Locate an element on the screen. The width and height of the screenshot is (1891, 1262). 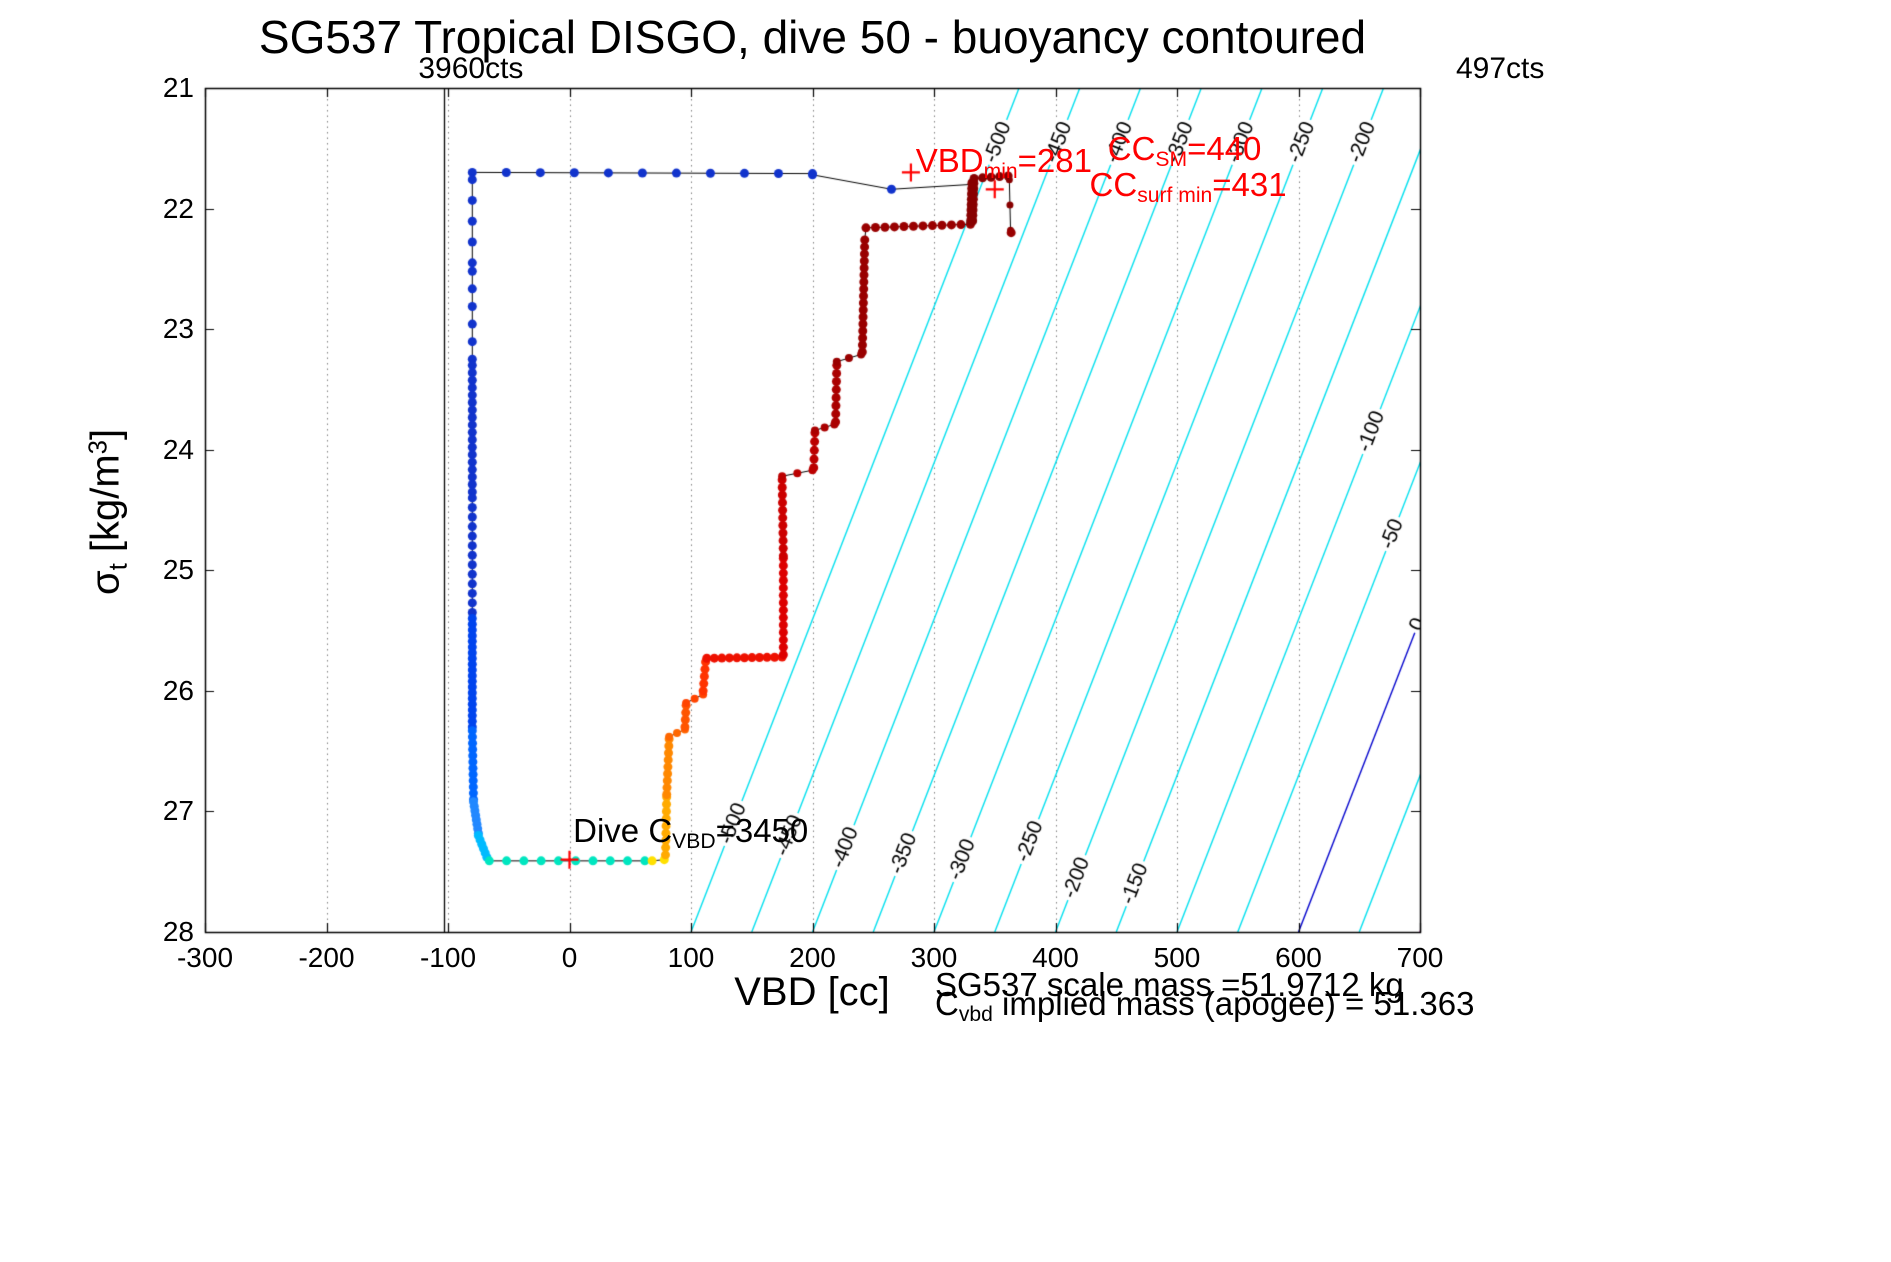
text-run: implied mass (apogee) = 51.363 is located at coordinates (1233, 1003).